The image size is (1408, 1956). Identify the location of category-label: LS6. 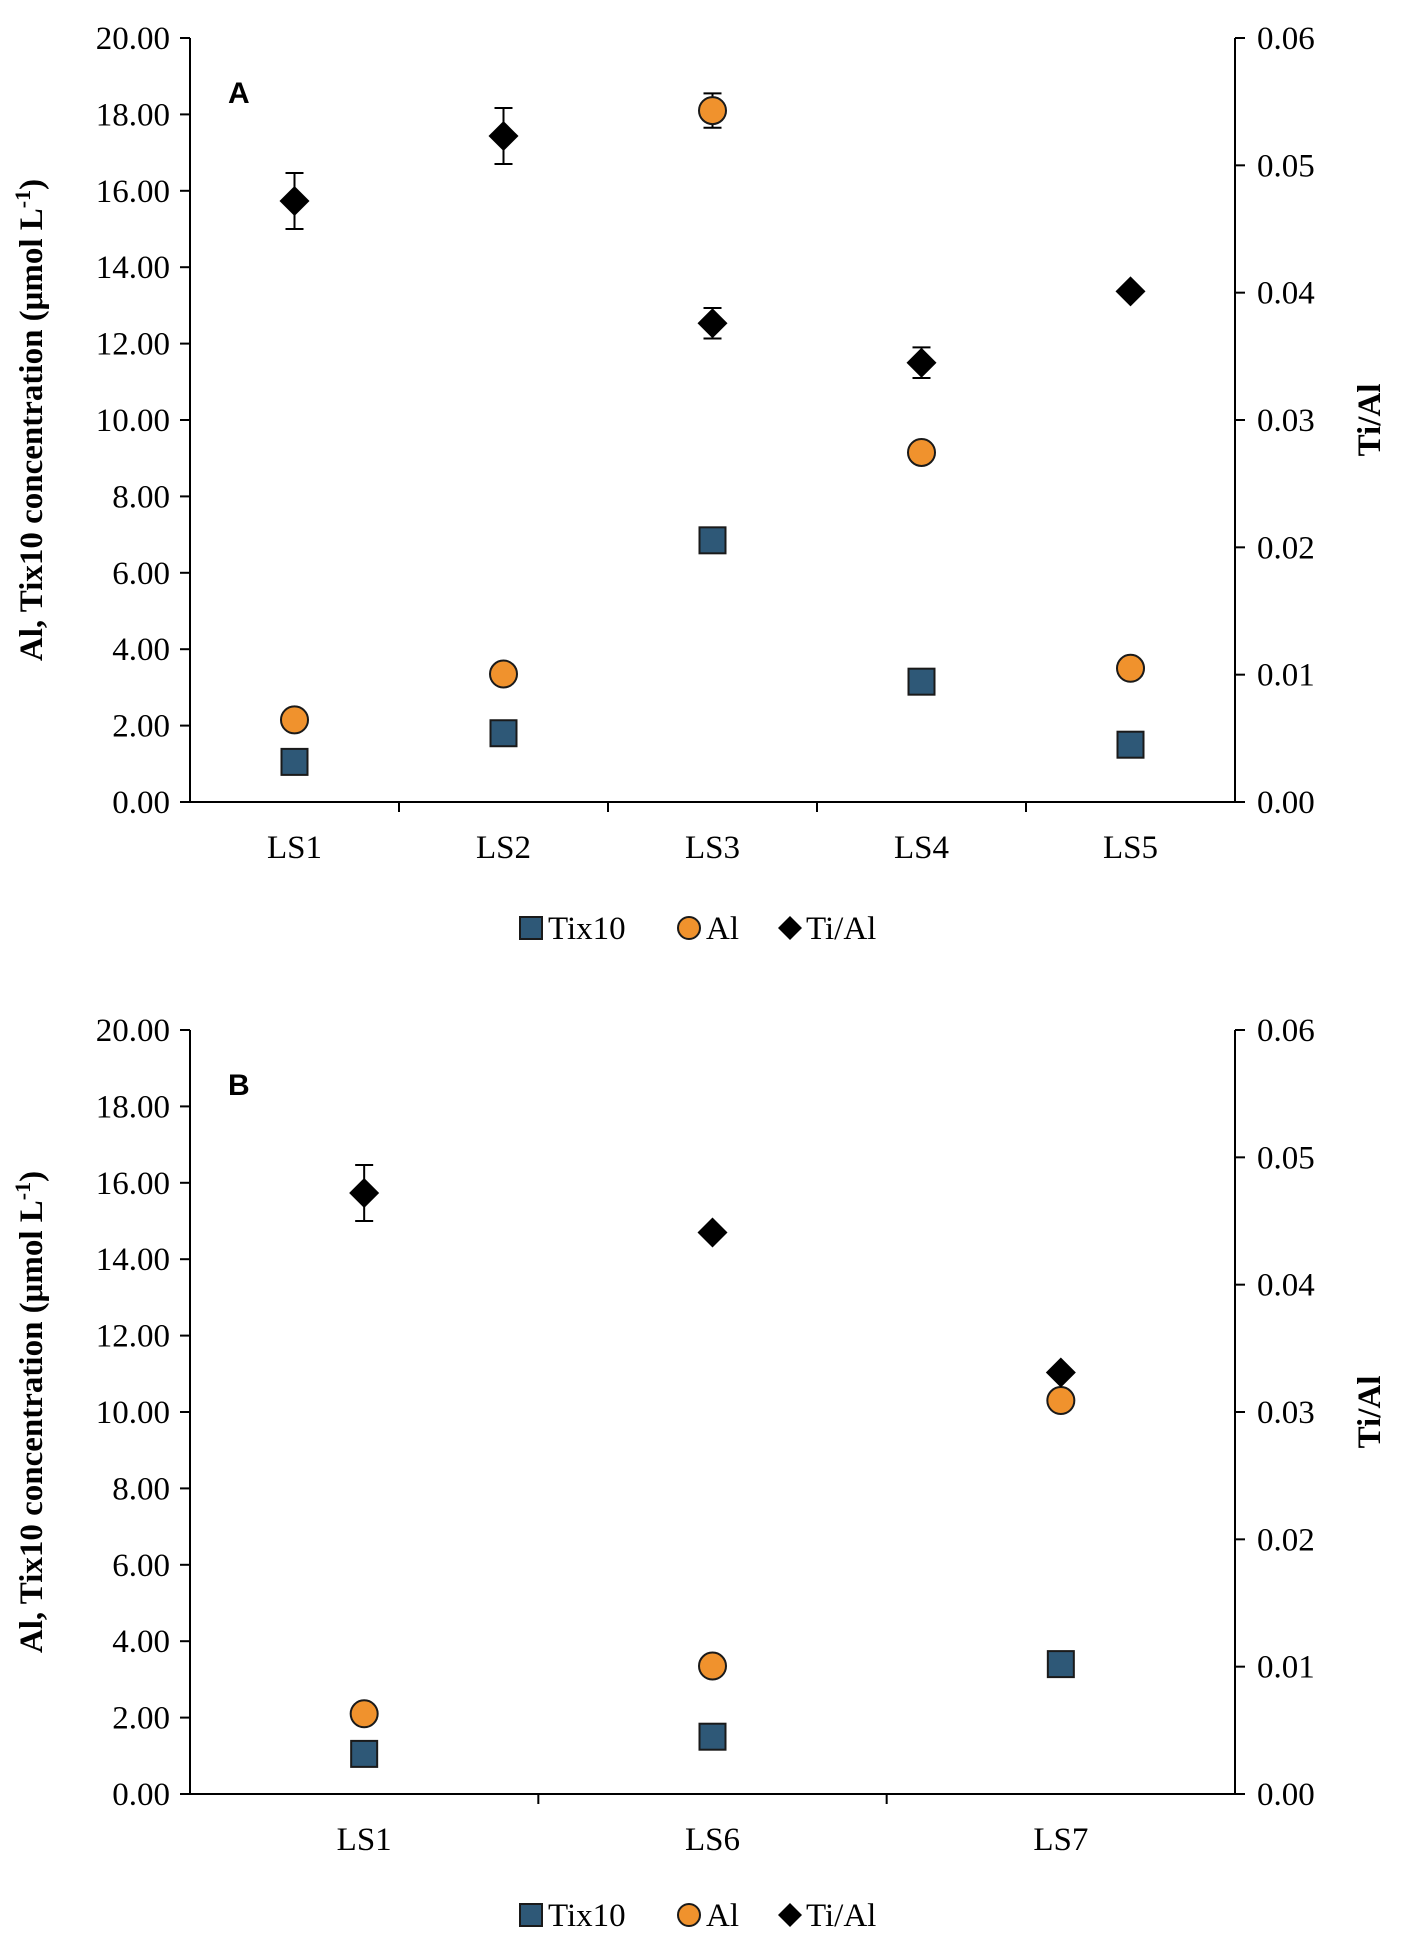
(712, 1840).